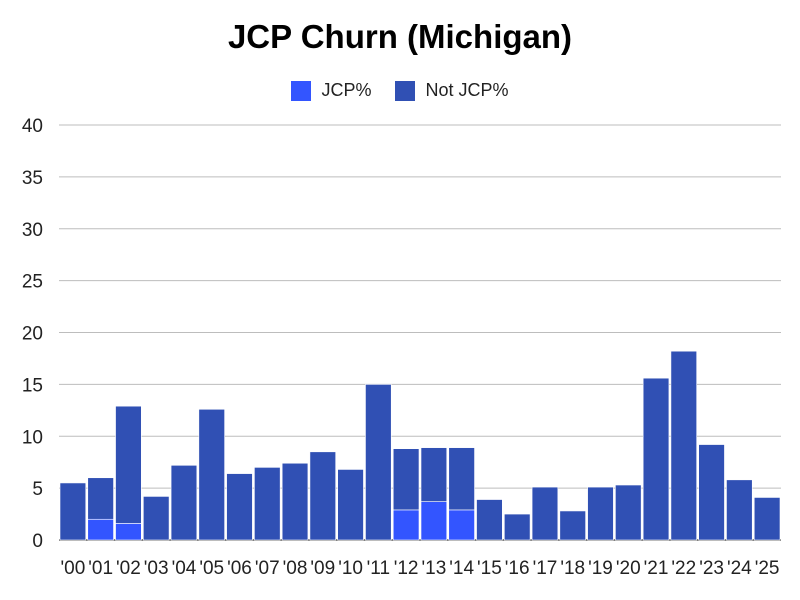 This screenshot has height=600, width=800. Describe the element at coordinates (346, 90) in the screenshot. I see `legend-label-jcp: JCP%` at that location.